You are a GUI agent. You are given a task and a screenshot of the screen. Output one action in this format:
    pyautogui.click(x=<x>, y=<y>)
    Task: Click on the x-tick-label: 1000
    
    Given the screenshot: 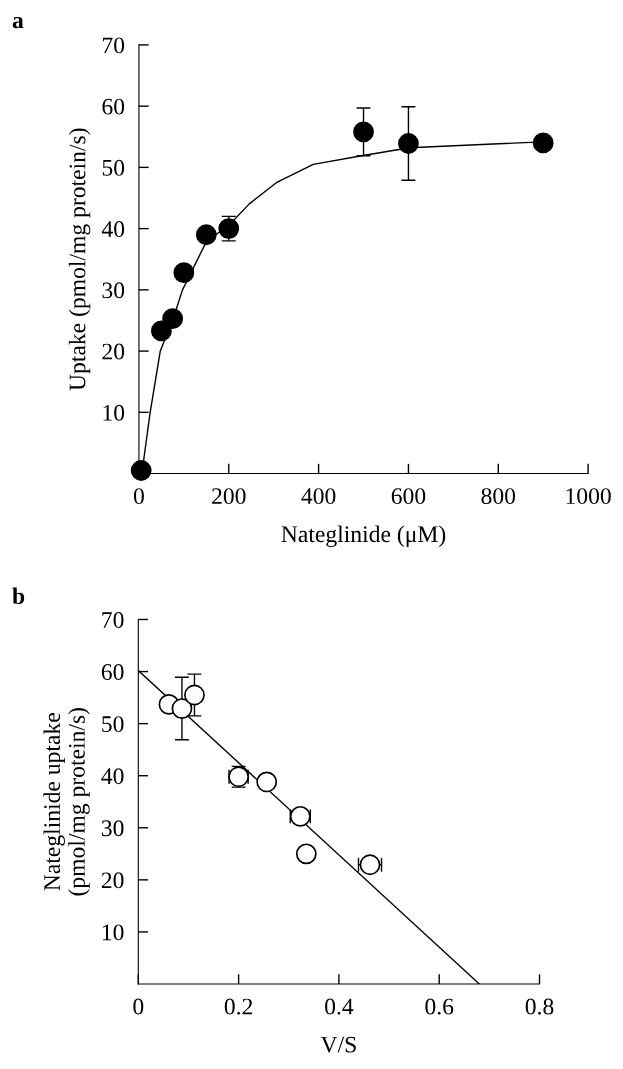 What is the action you would take?
    pyautogui.click(x=588, y=496)
    